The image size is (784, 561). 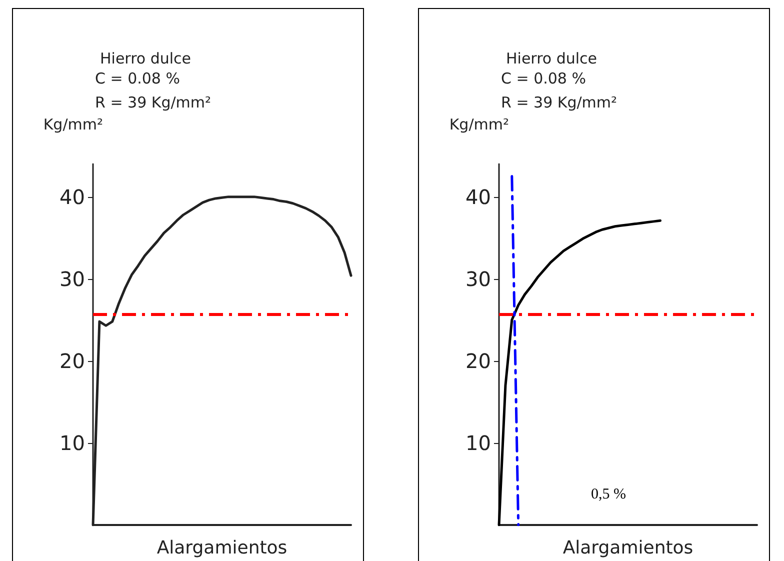 I want to click on annotation: 0,5 %, so click(x=608, y=494).